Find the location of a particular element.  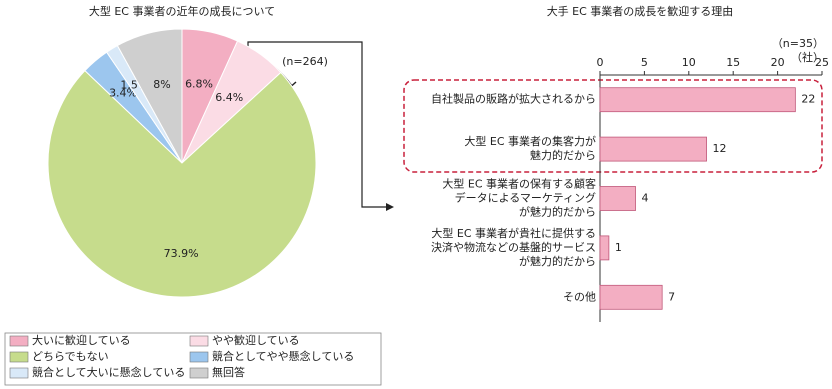

x-tick-label: 0 is located at coordinates (600, 62).